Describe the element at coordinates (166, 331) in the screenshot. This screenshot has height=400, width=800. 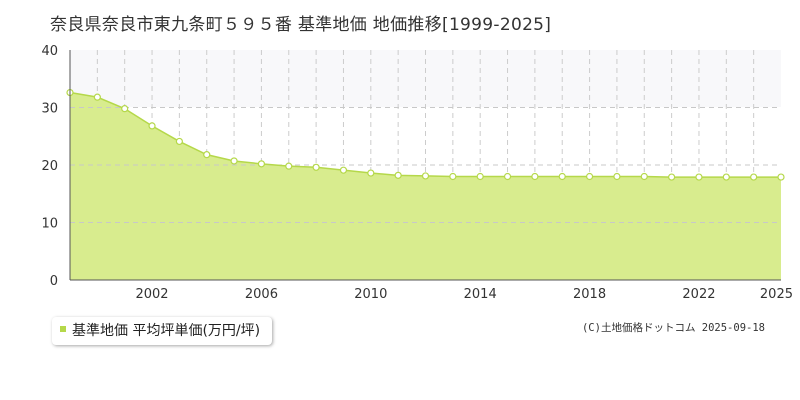
I see `legend-label: 基準地価 平均坪単価(万円/坪)` at that location.